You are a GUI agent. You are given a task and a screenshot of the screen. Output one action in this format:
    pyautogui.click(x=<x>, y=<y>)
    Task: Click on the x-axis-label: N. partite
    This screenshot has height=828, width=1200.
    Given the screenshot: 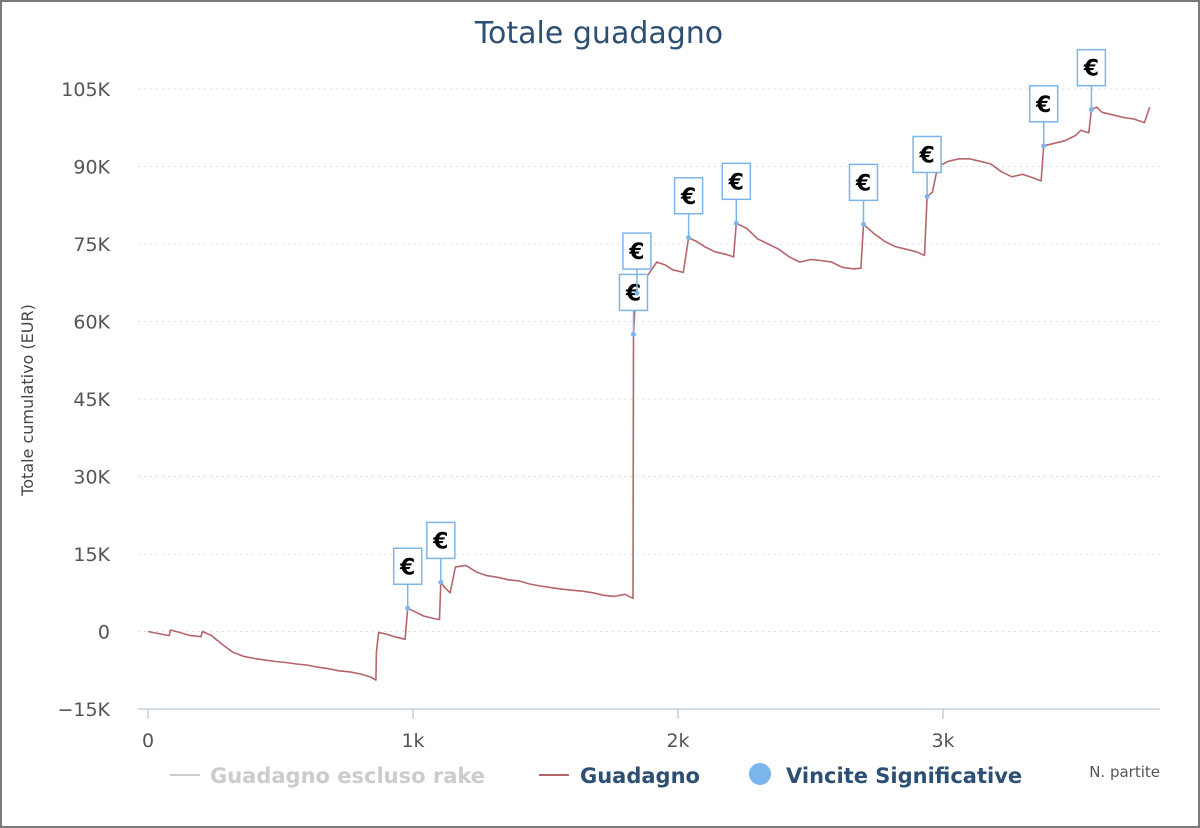 What is the action you would take?
    pyautogui.click(x=1124, y=772)
    